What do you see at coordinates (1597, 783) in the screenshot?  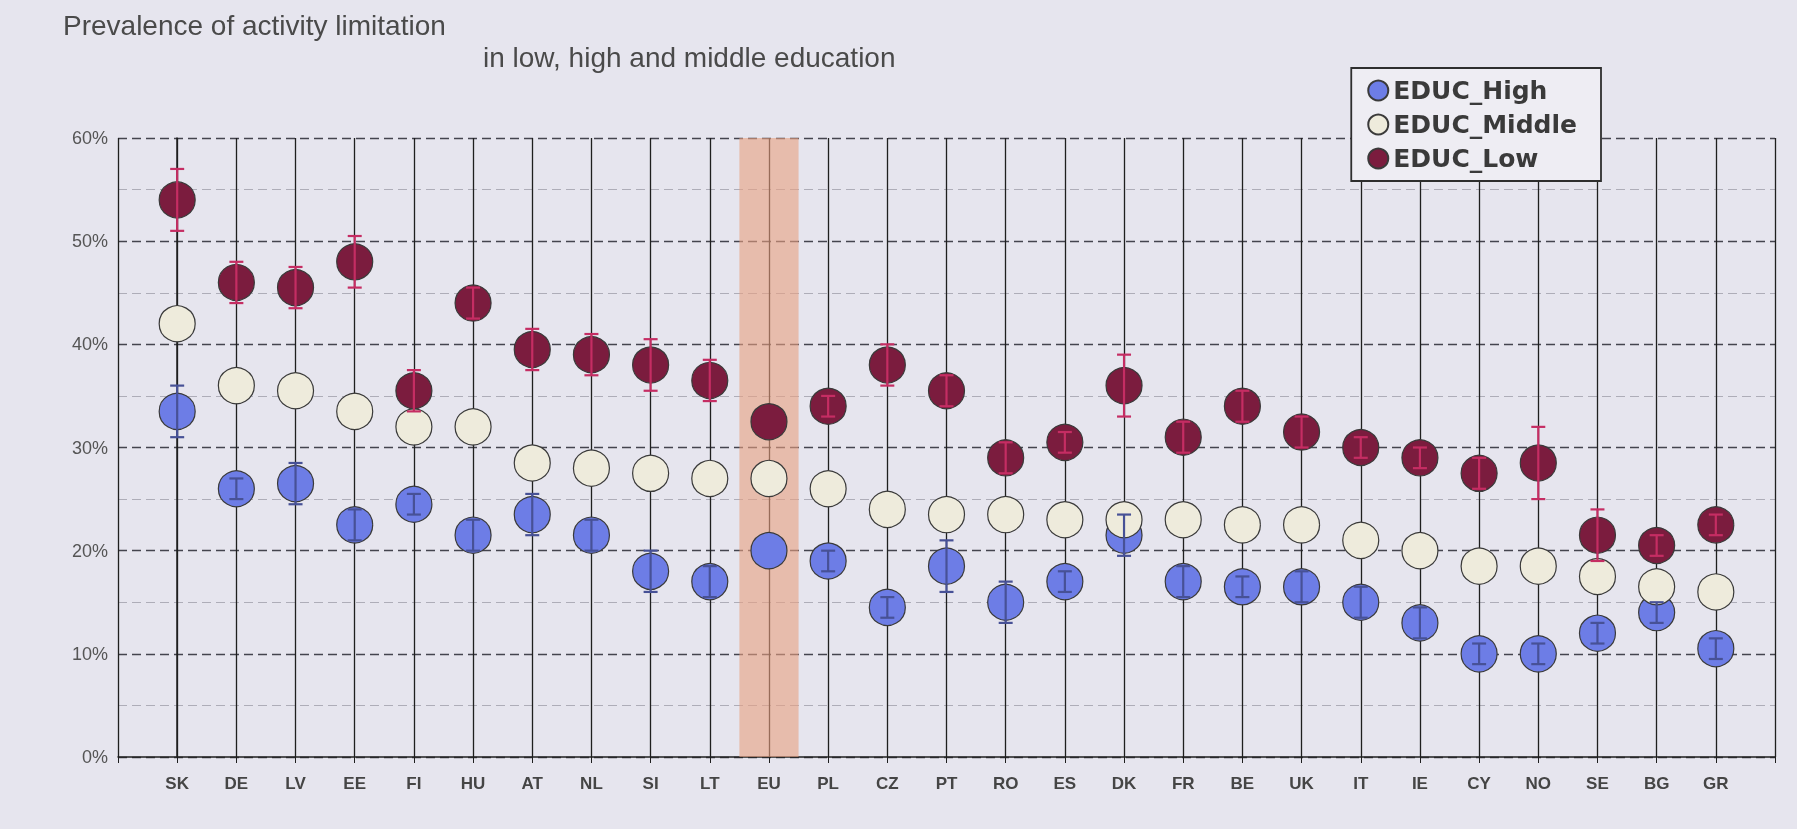 I see `x-tick-label: SE` at bounding box center [1597, 783].